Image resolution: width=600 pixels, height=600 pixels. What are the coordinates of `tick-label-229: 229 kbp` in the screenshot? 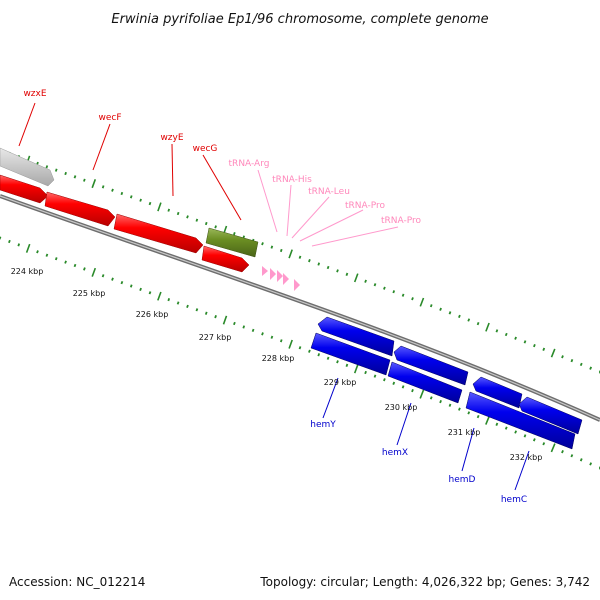 It's located at (340, 382).